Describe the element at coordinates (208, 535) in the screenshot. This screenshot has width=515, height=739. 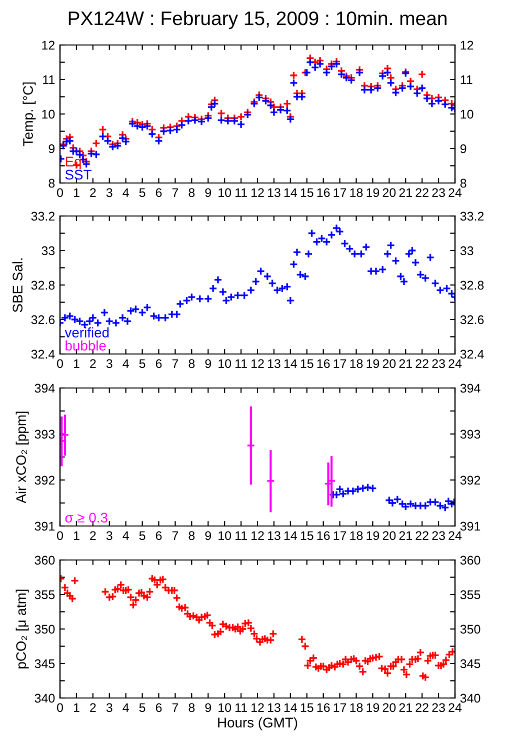
I see `x-tick-label: 9` at that location.